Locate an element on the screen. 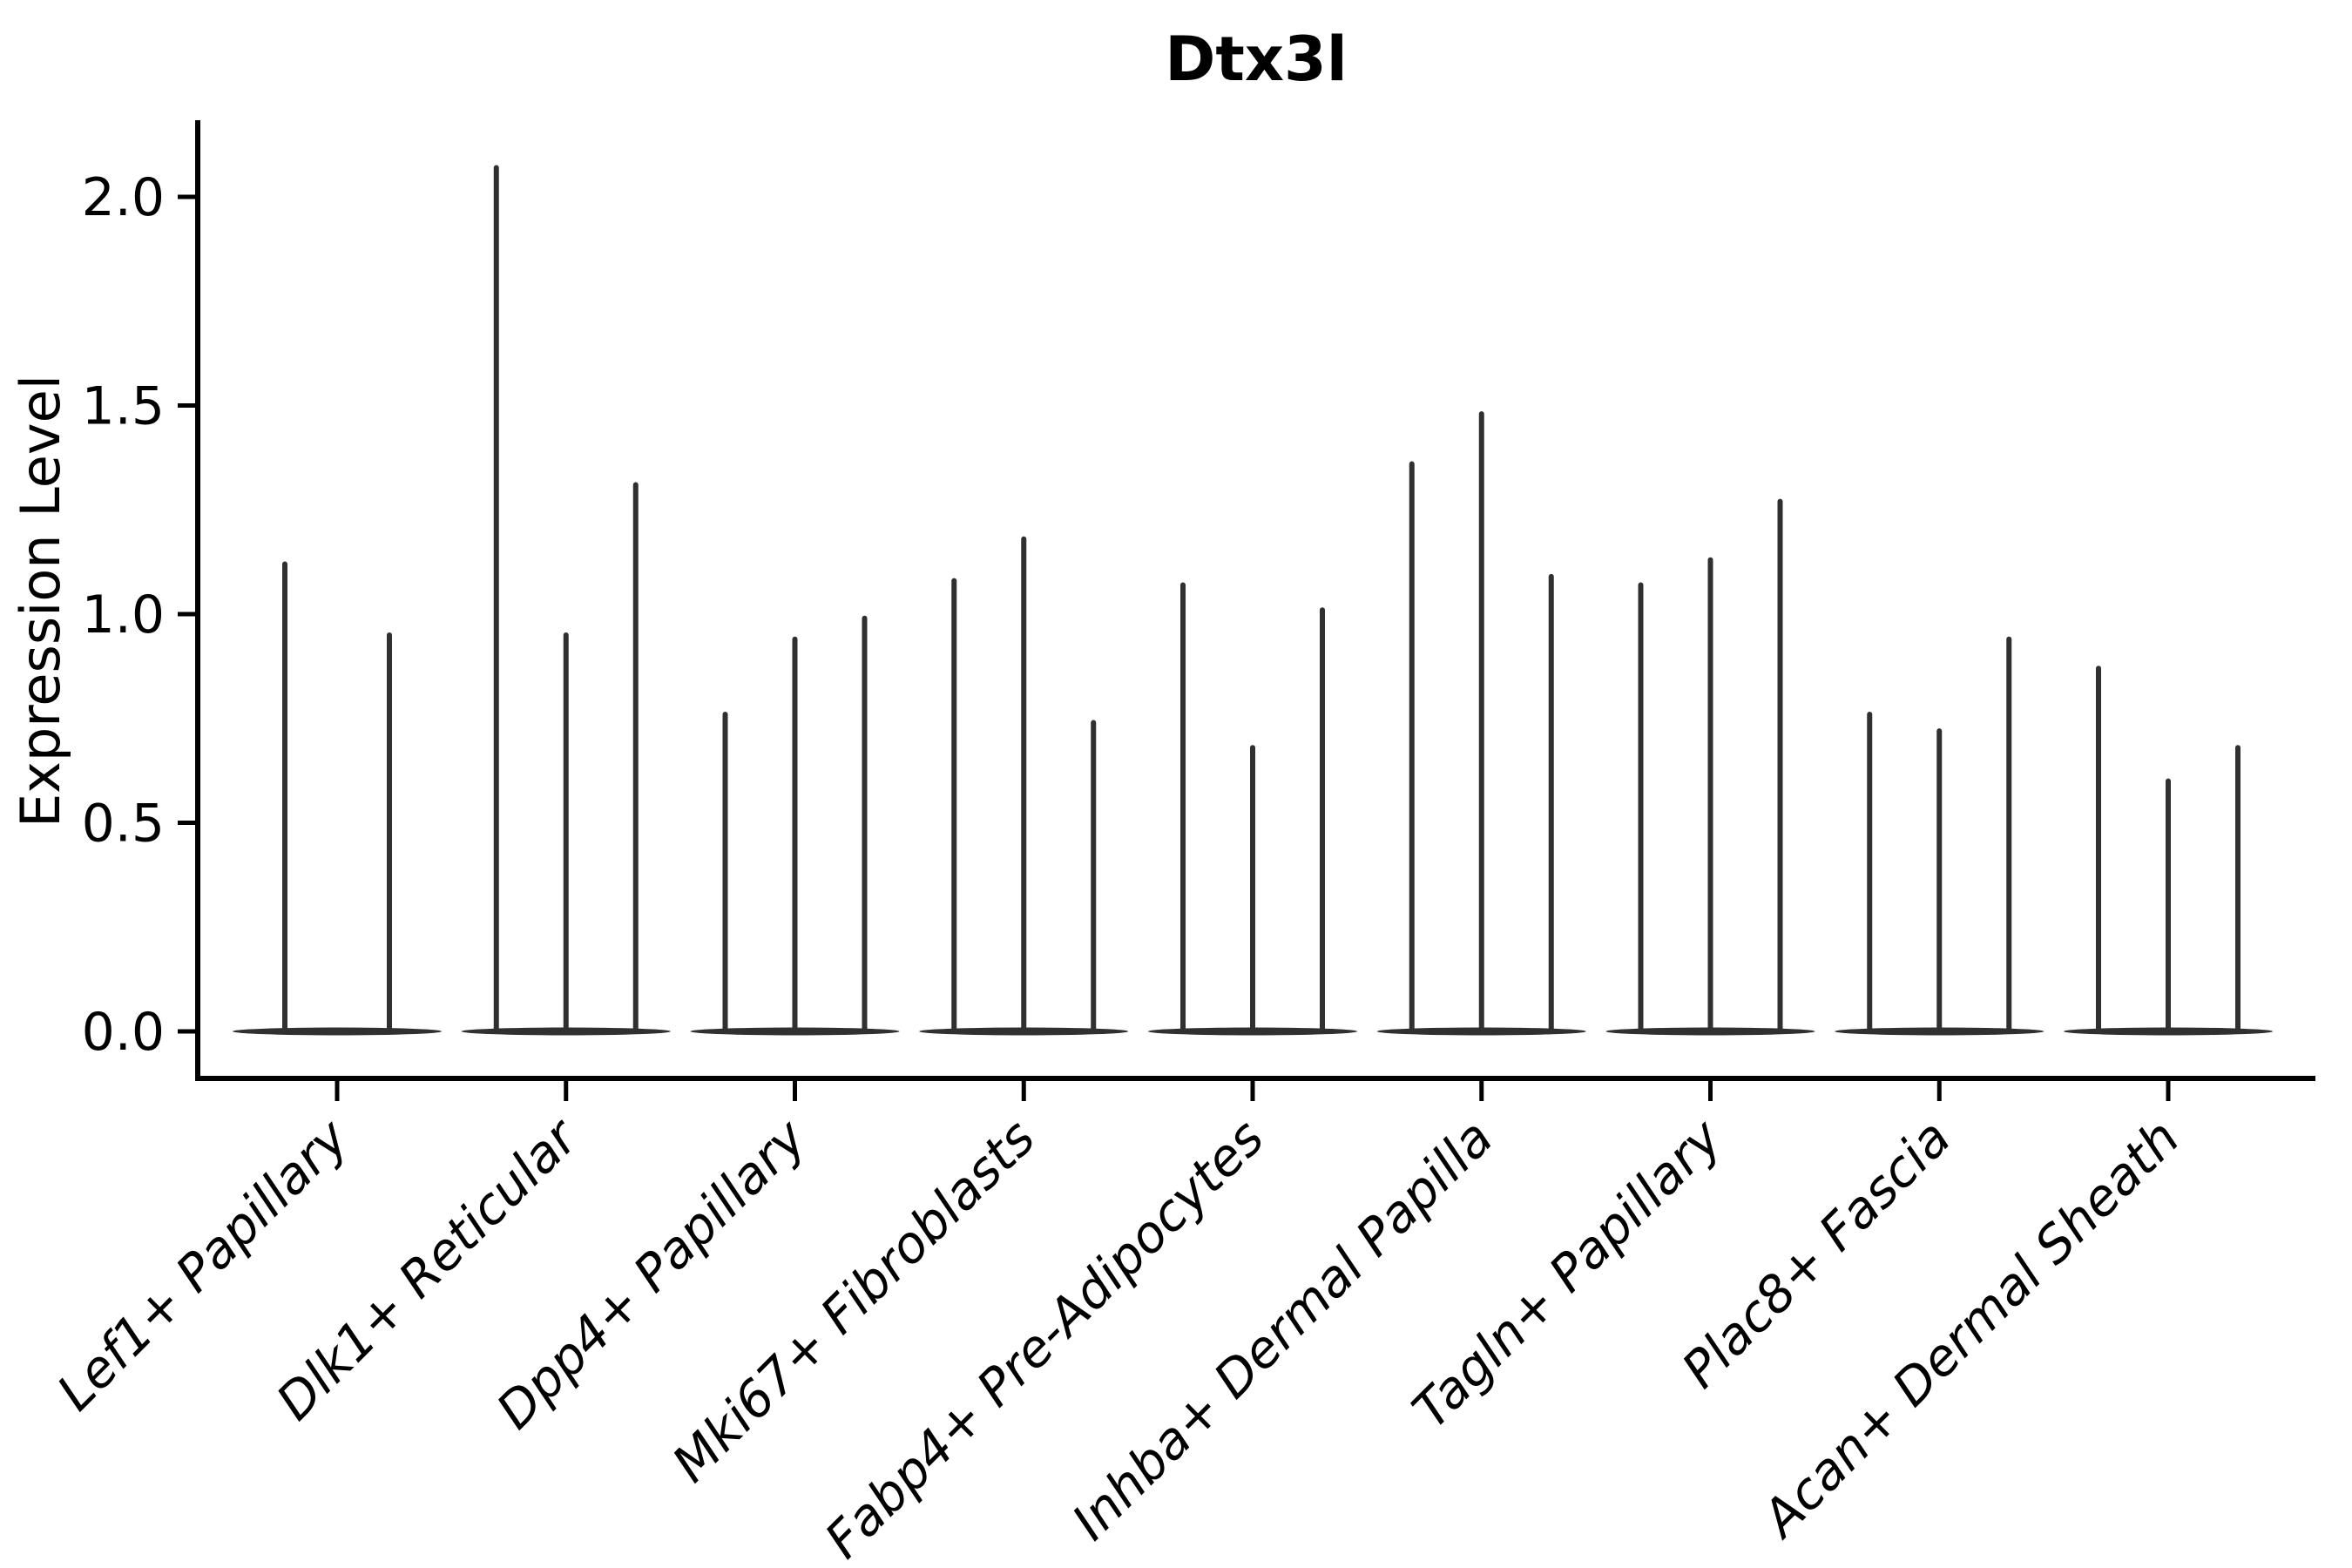 The height and width of the screenshot is (1568, 2352). y-axis-label: Expression Level is located at coordinates (40, 601).